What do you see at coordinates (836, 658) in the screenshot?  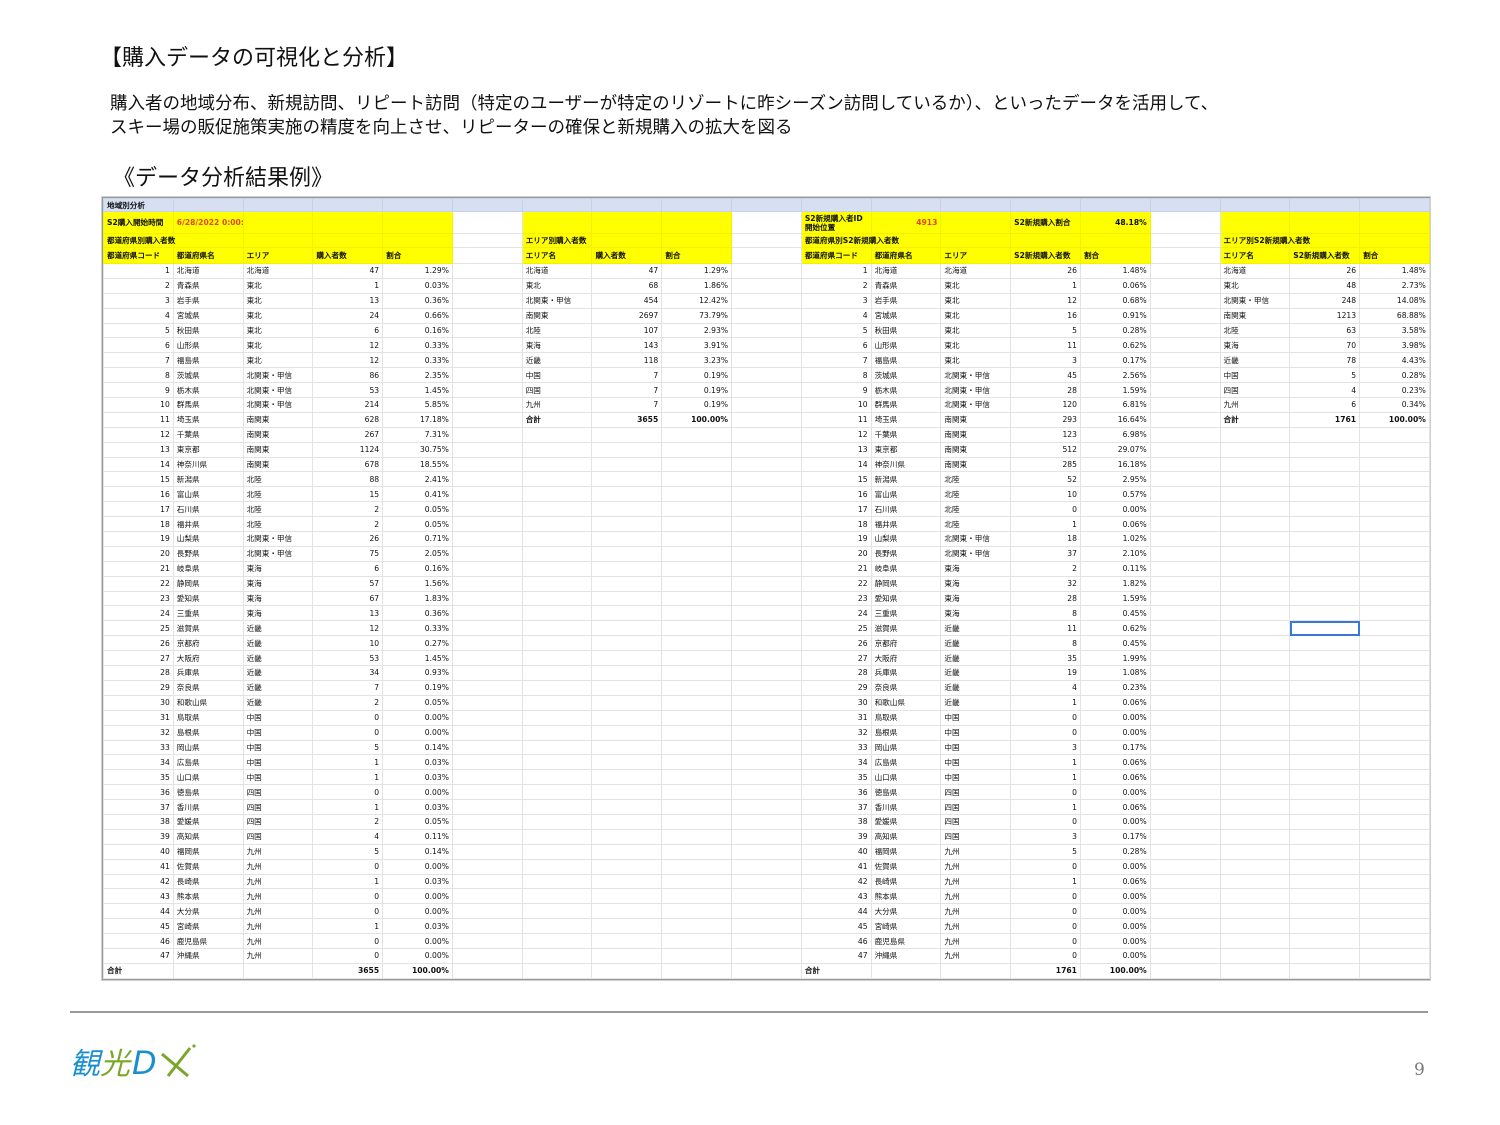 I see `prefecture-code: 27` at bounding box center [836, 658].